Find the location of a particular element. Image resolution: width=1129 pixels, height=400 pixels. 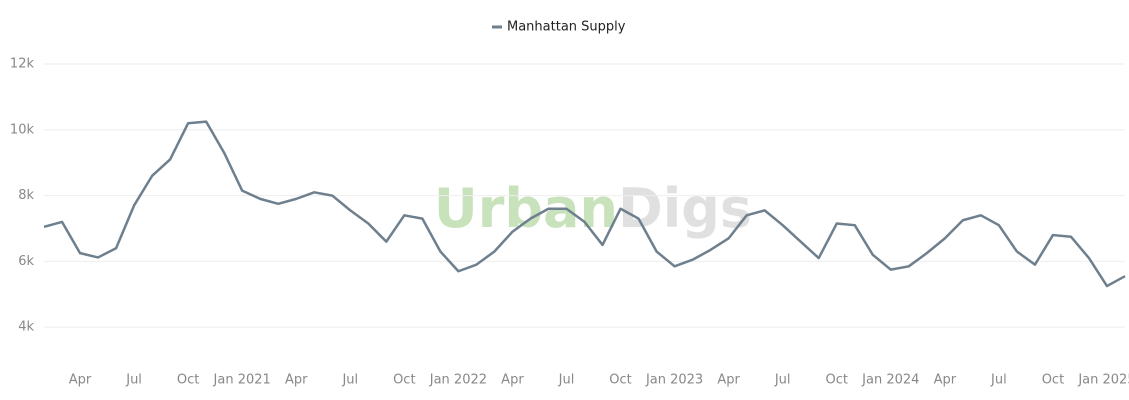

x-tick-label: Jan 2022 is located at coordinates (458, 380).